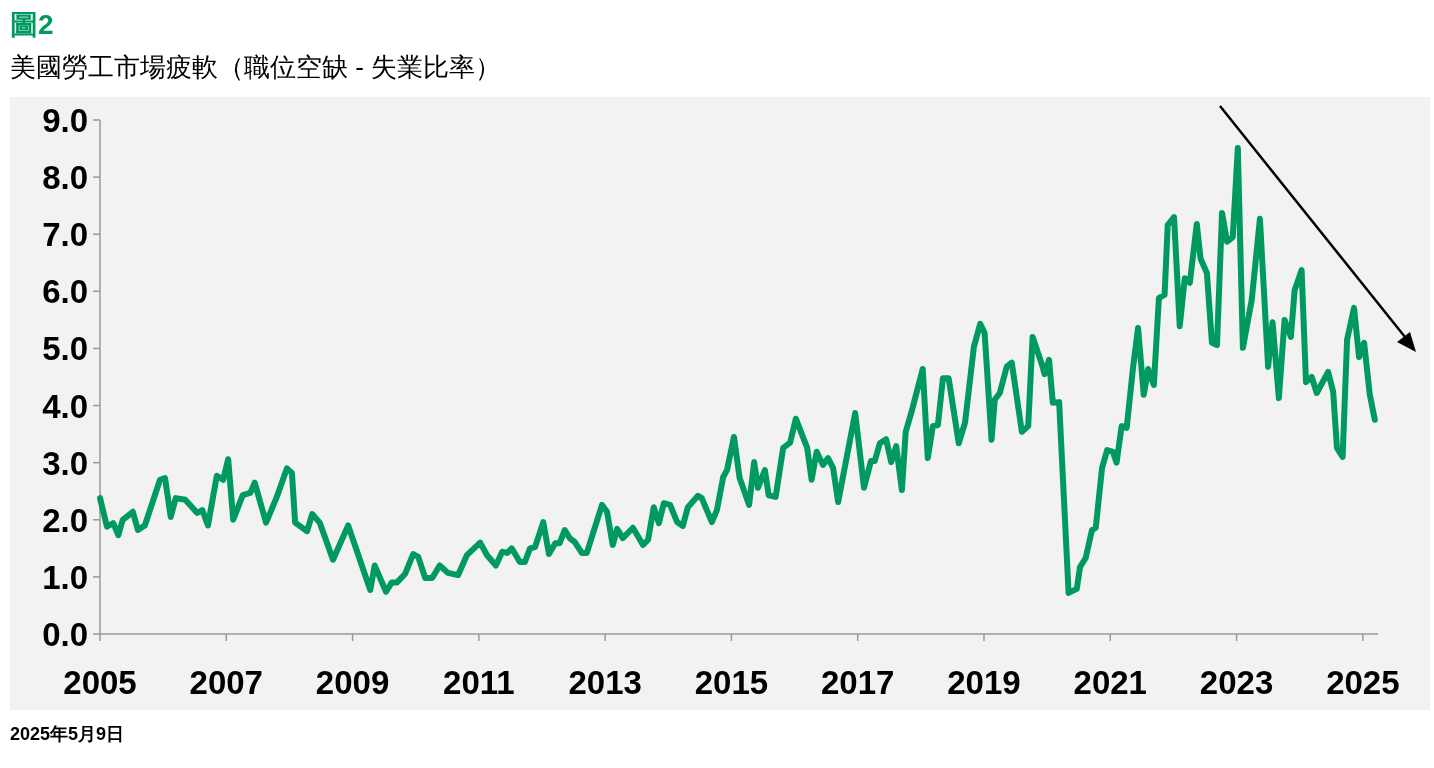 This screenshot has width=1434, height=768. Describe the element at coordinates (984, 682) in the screenshot. I see `x-tick-label: 2019` at that location.